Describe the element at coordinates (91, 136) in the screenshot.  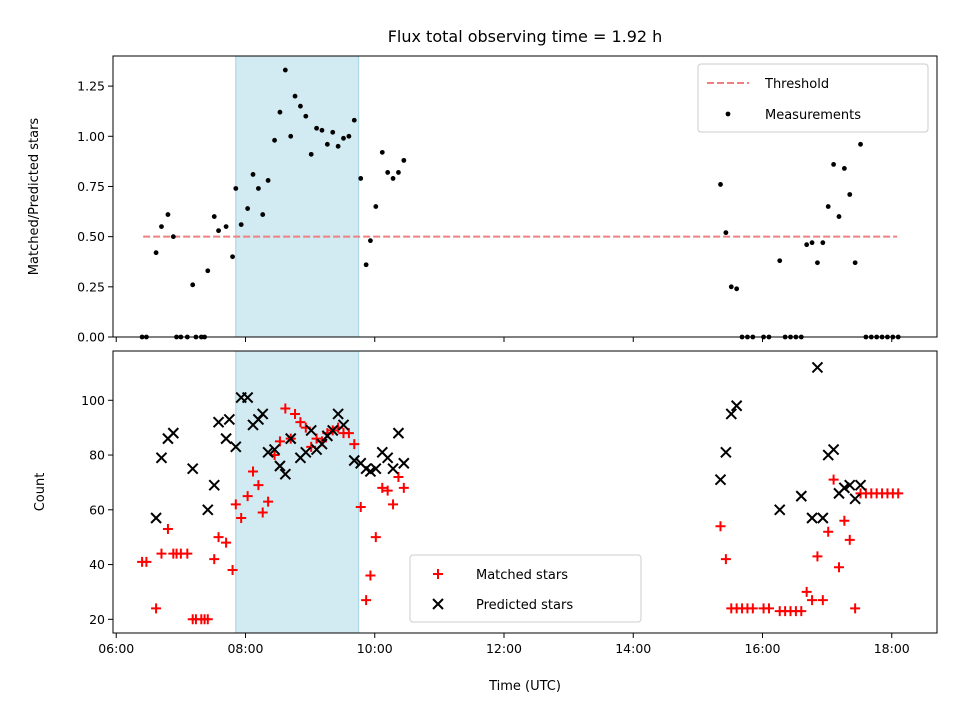
I see `top-y-tick-label: 1.00` at that location.